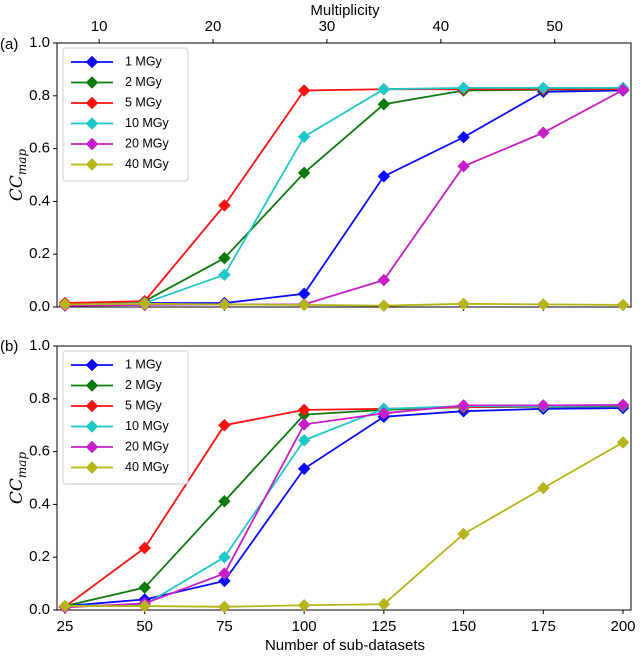  What do you see at coordinates (39, 306) in the screenshot?
I see `panel-a-ytick-label: 0.0` at bounding box center [39, 306].